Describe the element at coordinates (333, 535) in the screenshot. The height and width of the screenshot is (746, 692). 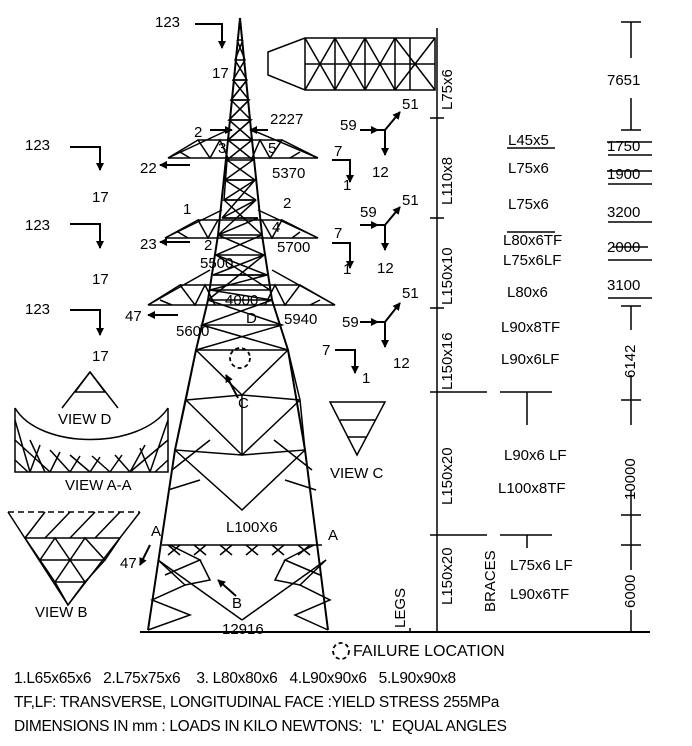
I see `label-A-right: A` at that location.